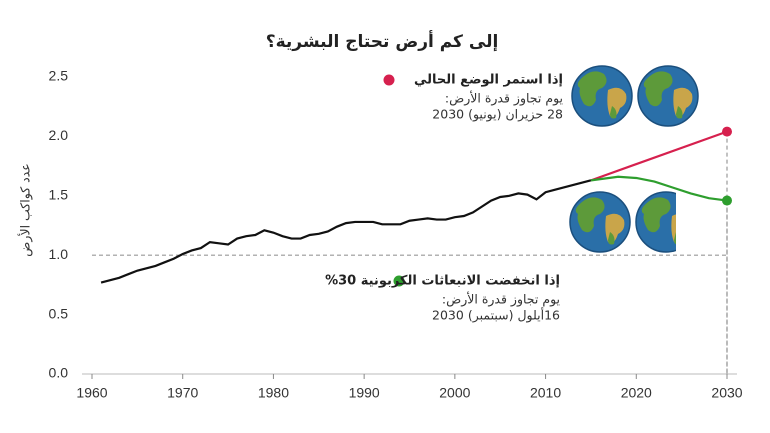  I want to click on annotation-note: 16أيلول (سبتمبر) 2030, so click(496, 315).